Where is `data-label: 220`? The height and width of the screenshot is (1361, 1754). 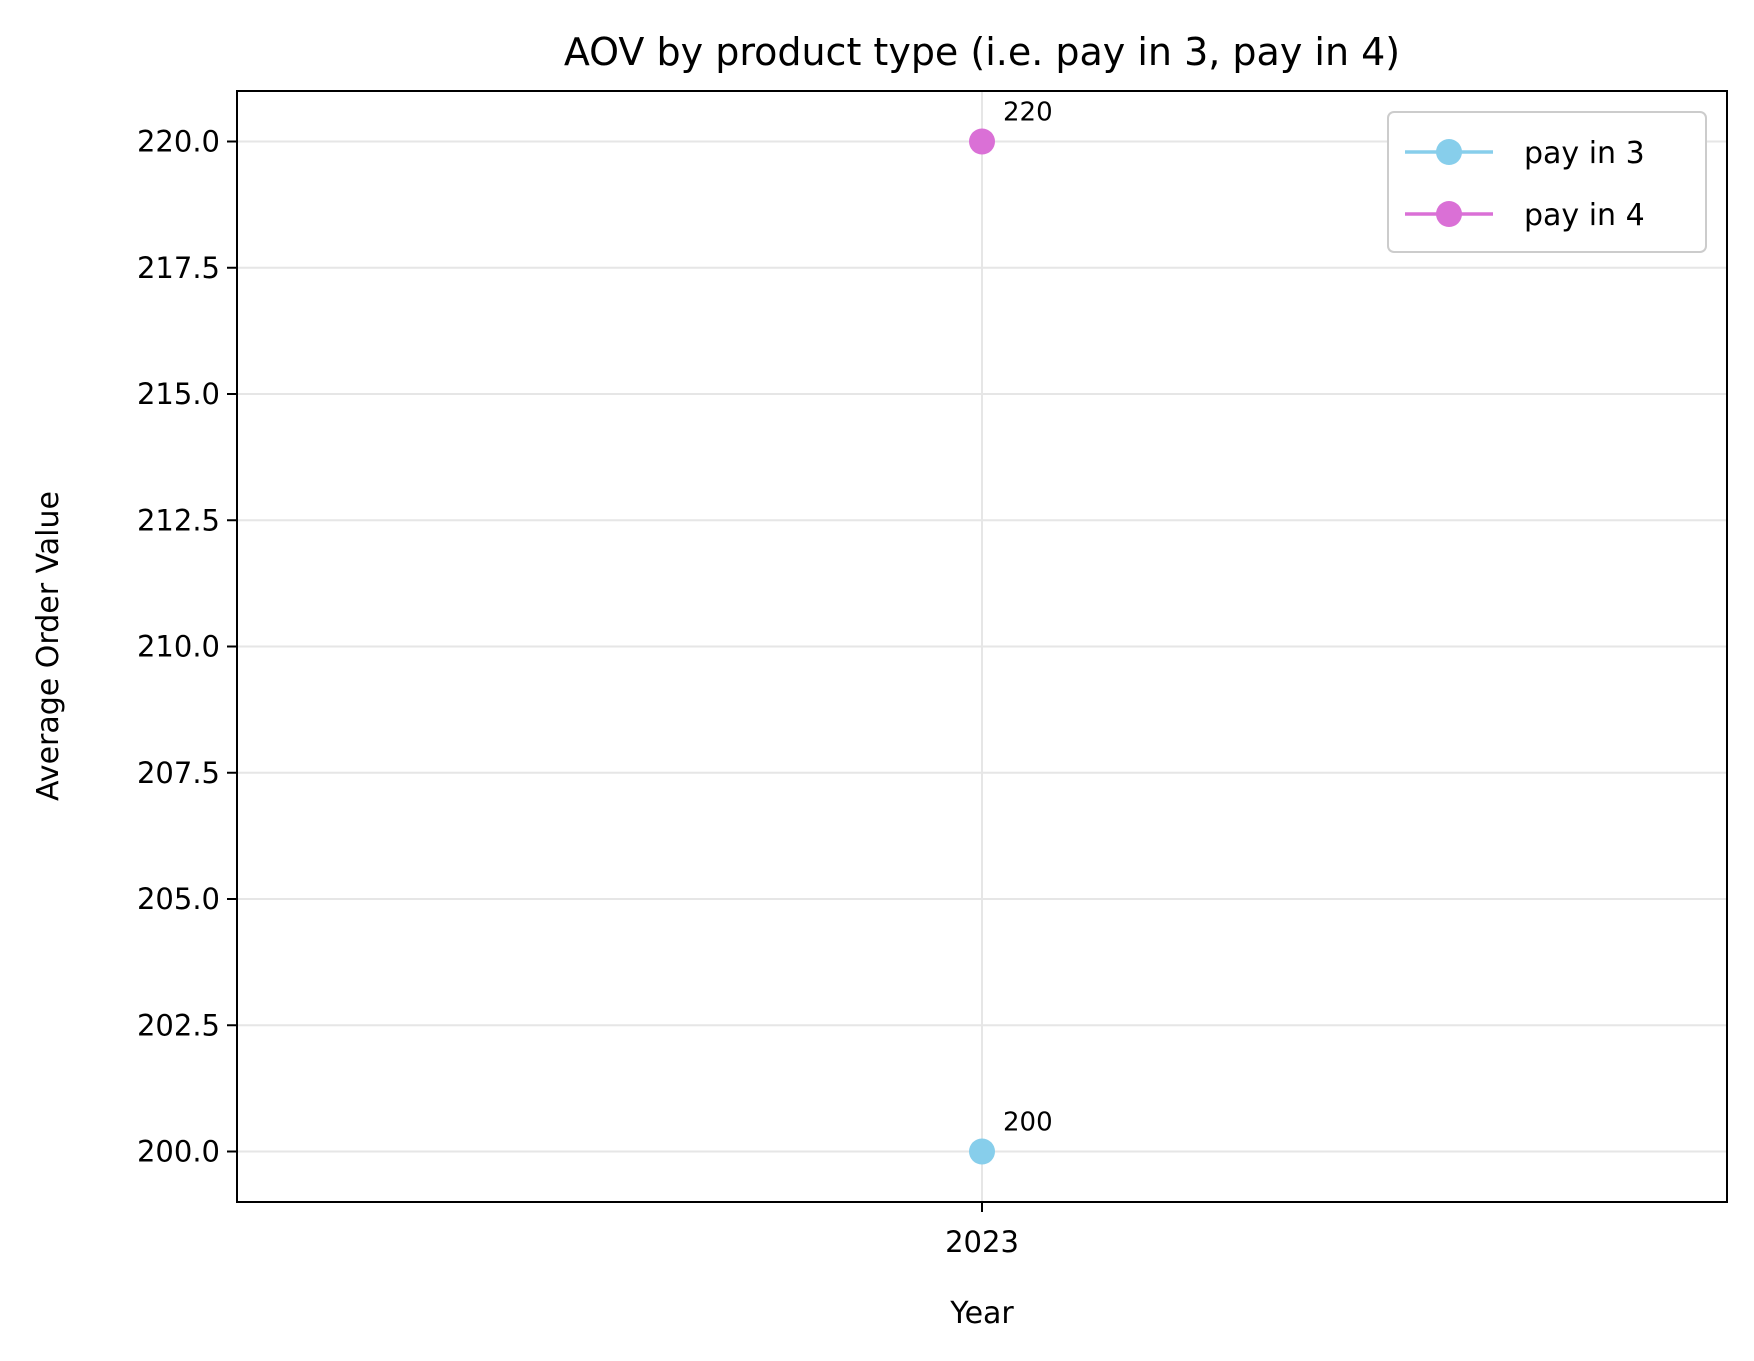
data-label: 220 is located at coordinates (1028, 113).